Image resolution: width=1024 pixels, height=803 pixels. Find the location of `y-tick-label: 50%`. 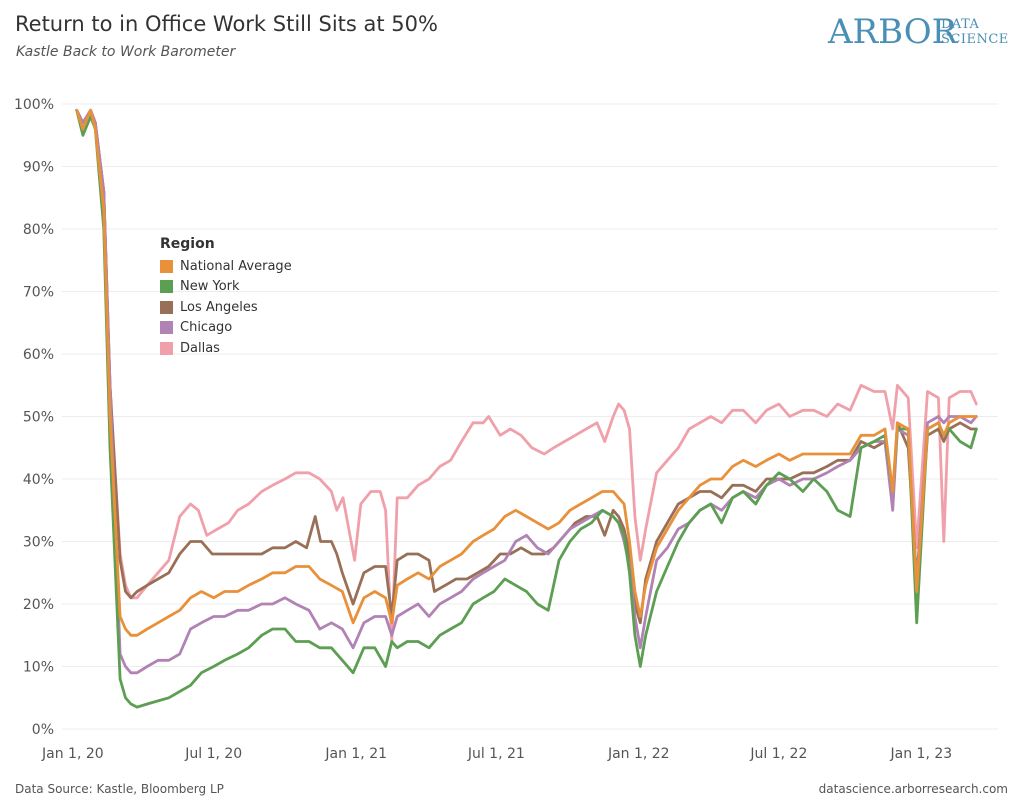

y-tick-label: 50% is located at coordinates (38, 418).